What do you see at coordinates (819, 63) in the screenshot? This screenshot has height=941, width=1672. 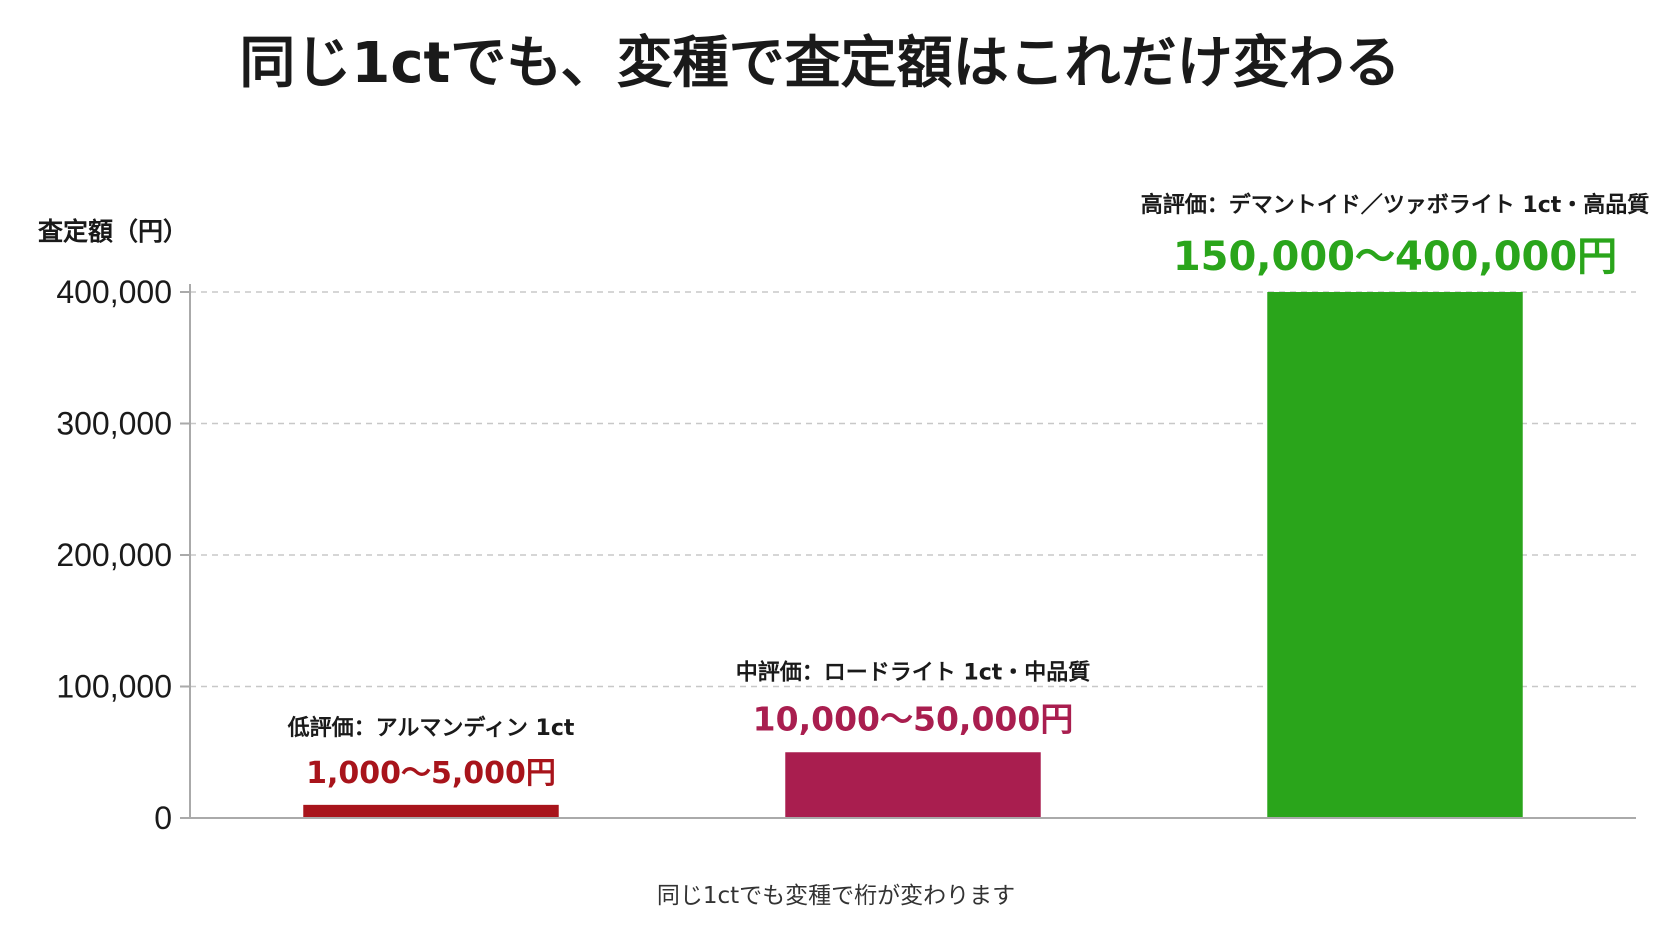 I see `chart-title: 同じ1ctでも、変種で査定額はこれだけ変わる` at bounding box center [819, 63].